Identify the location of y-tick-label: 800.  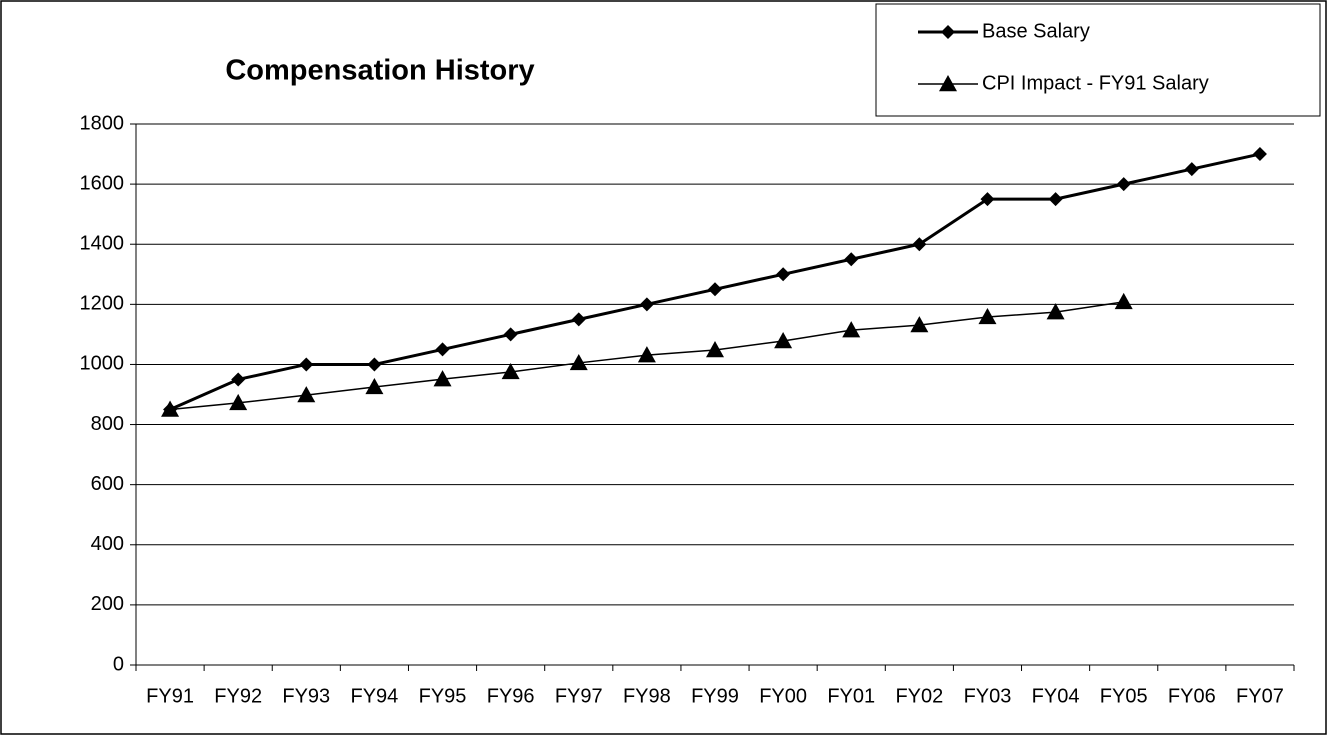
(107, 424).